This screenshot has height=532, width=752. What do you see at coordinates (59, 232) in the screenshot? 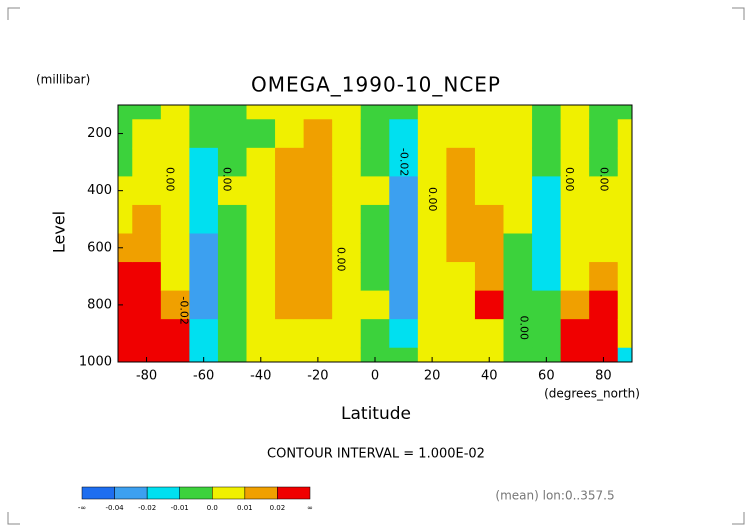
I see `y-axis-label: Level` at bounding box center [59, 232].